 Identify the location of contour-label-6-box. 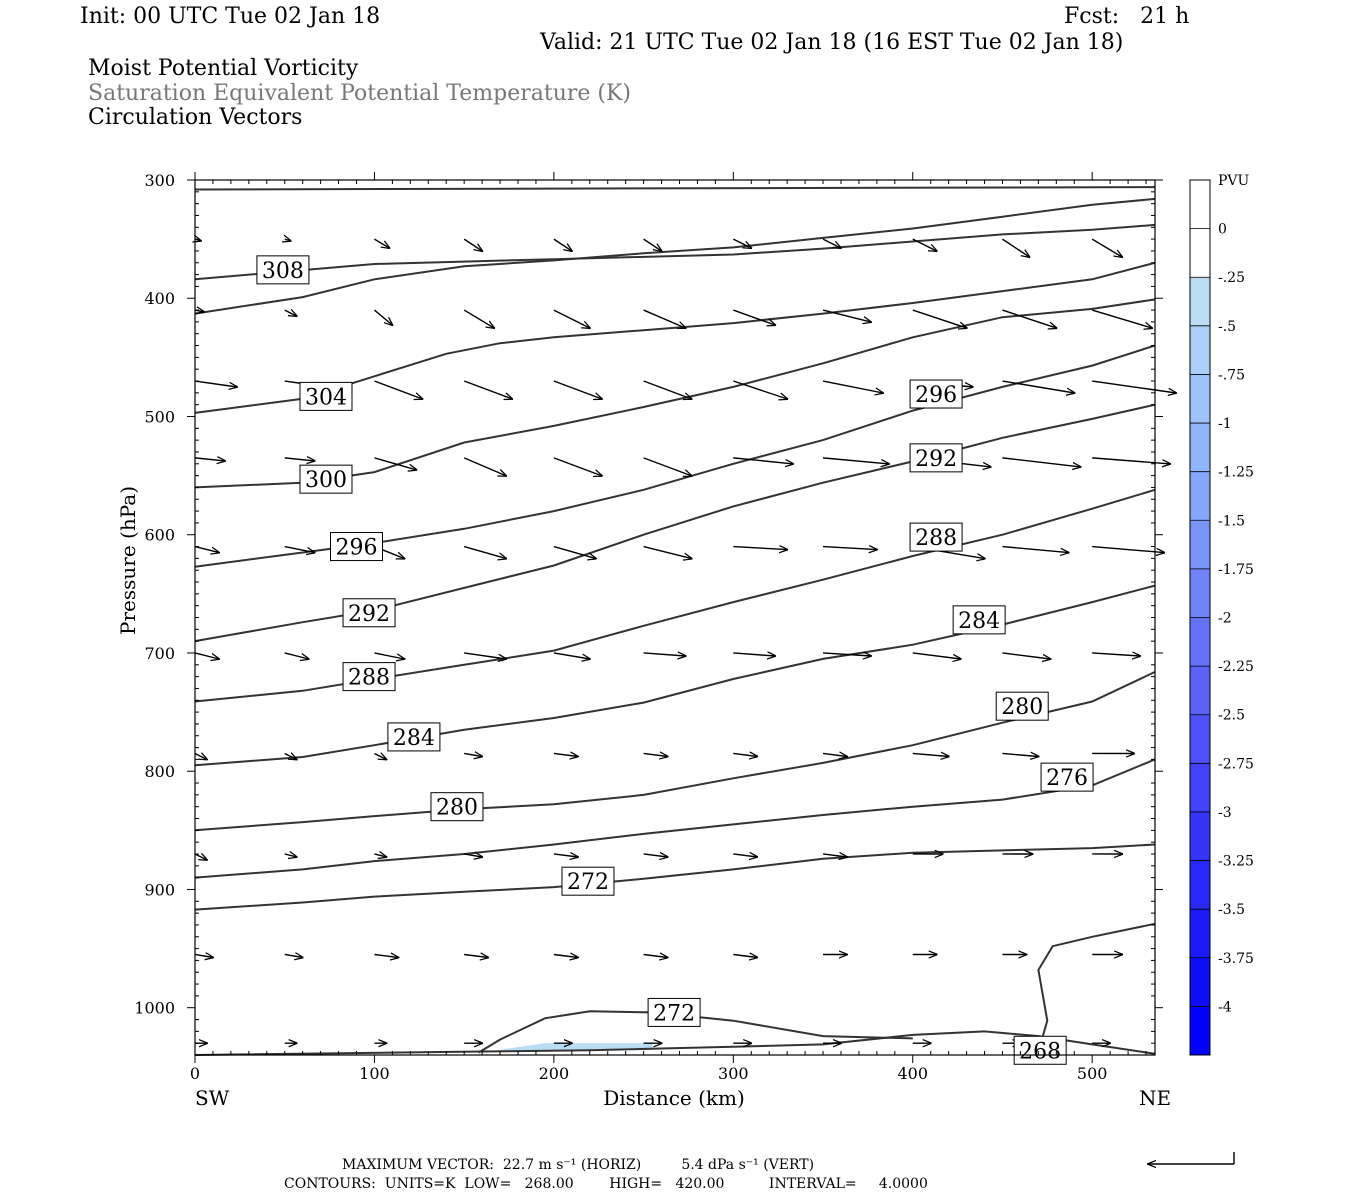
(936, 394).